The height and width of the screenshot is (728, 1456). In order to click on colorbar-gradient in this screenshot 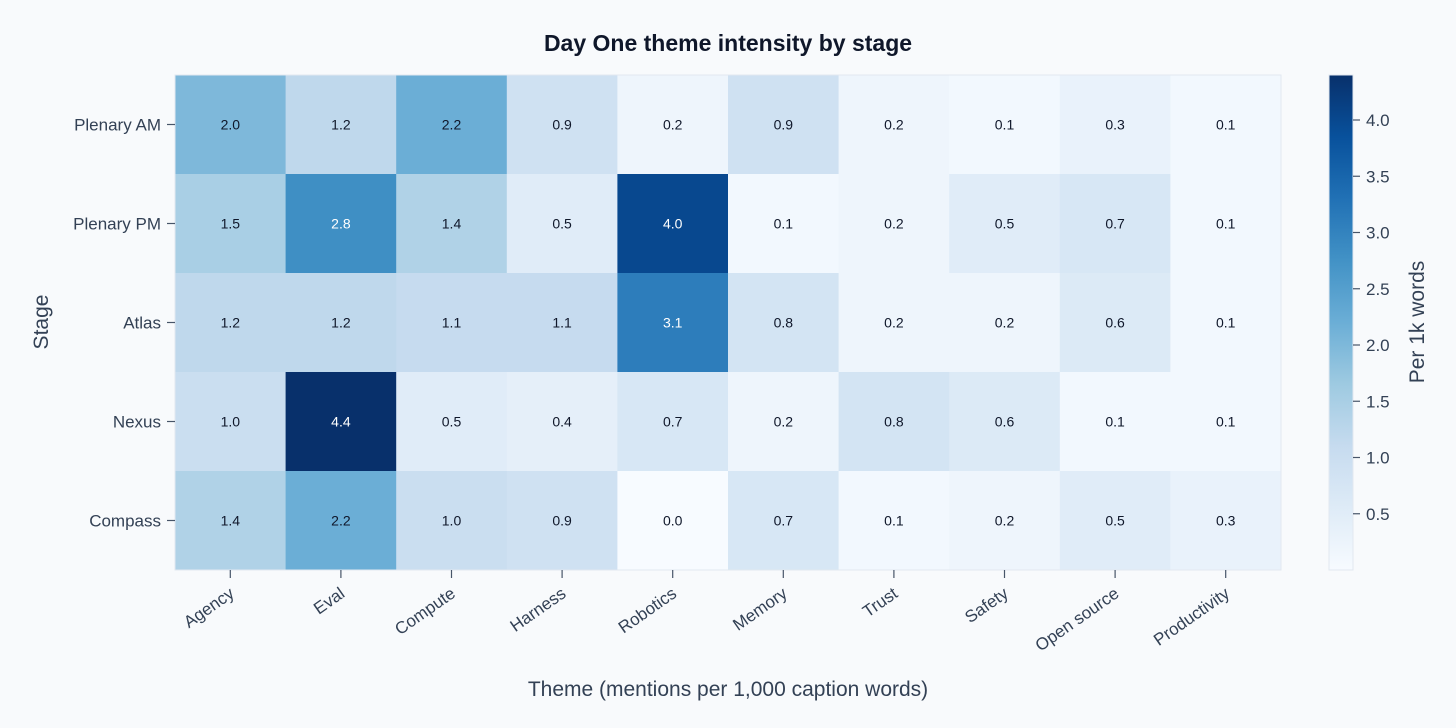, I will do `click(1341, 322)`.